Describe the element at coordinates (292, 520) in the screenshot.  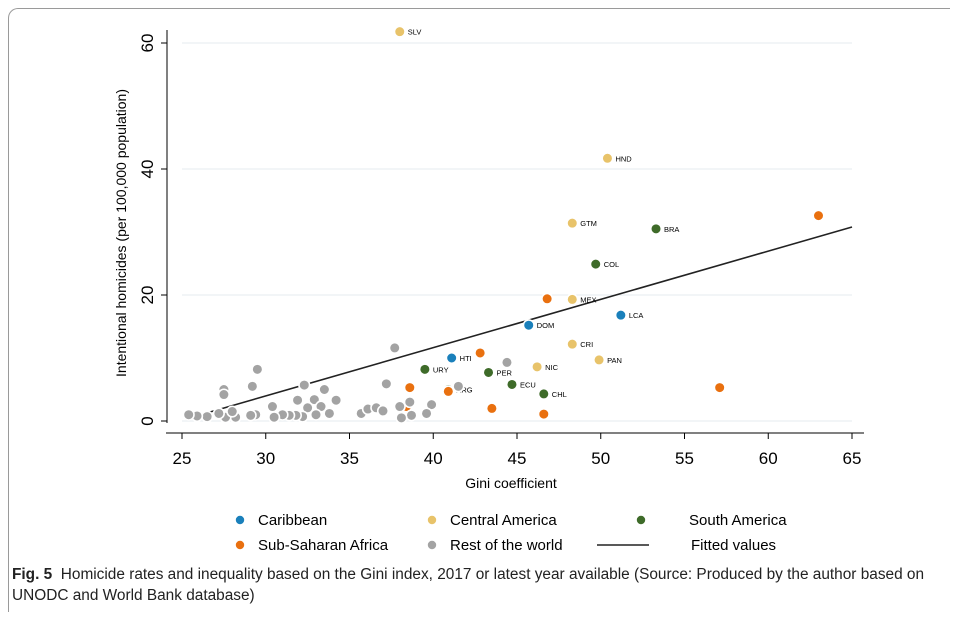
I see `legend-label-caribbean: Caribbean` at that location.